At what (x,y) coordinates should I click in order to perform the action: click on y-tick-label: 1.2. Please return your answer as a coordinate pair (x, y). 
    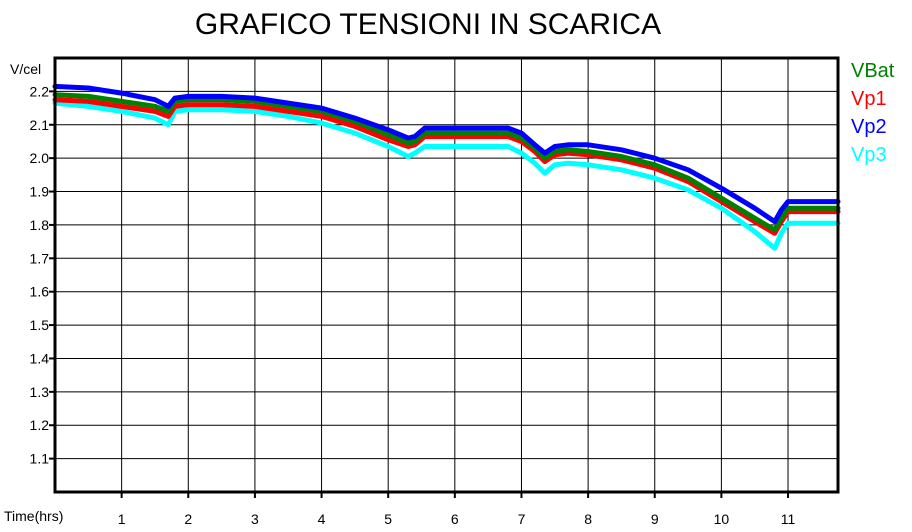
    Looking at the image, I should click on (40, 425).